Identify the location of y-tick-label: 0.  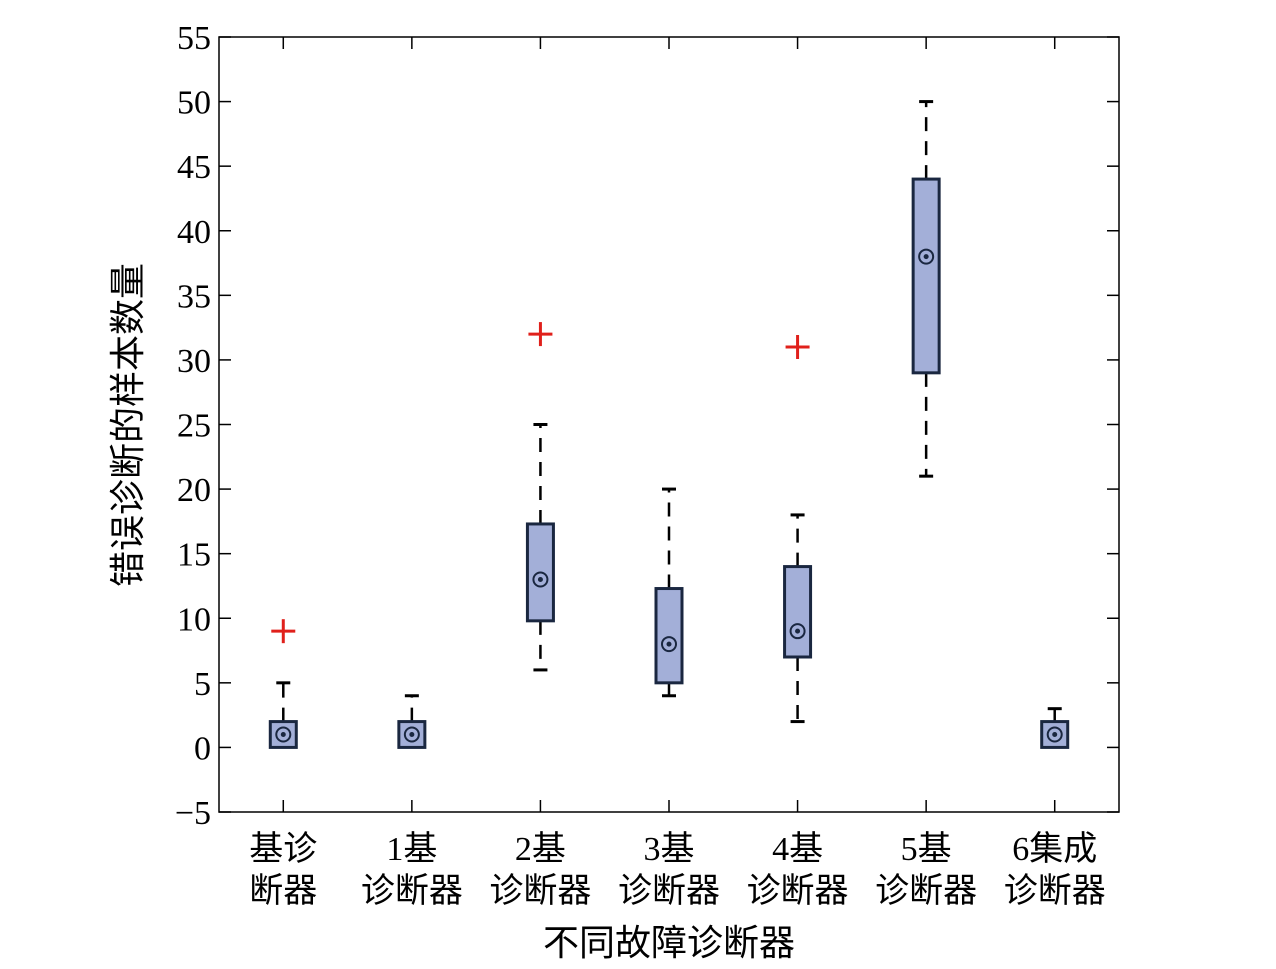
(202, 748).